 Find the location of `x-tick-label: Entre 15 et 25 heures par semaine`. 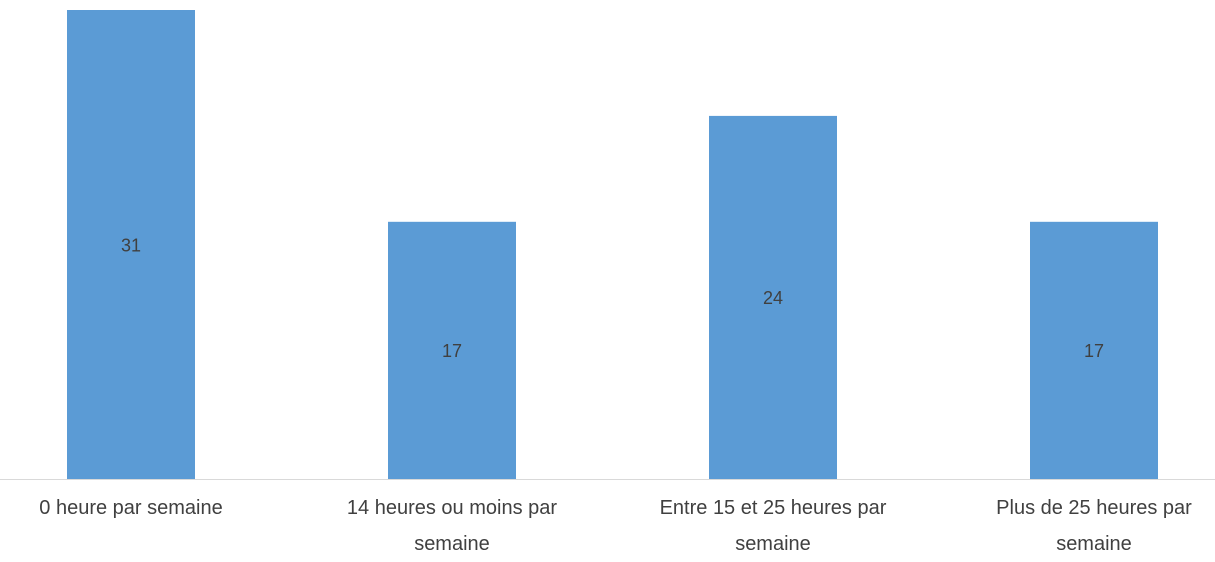

x-tick-label: Entre 15 et 25 heures par semaine is located at coordinates (773, 526).